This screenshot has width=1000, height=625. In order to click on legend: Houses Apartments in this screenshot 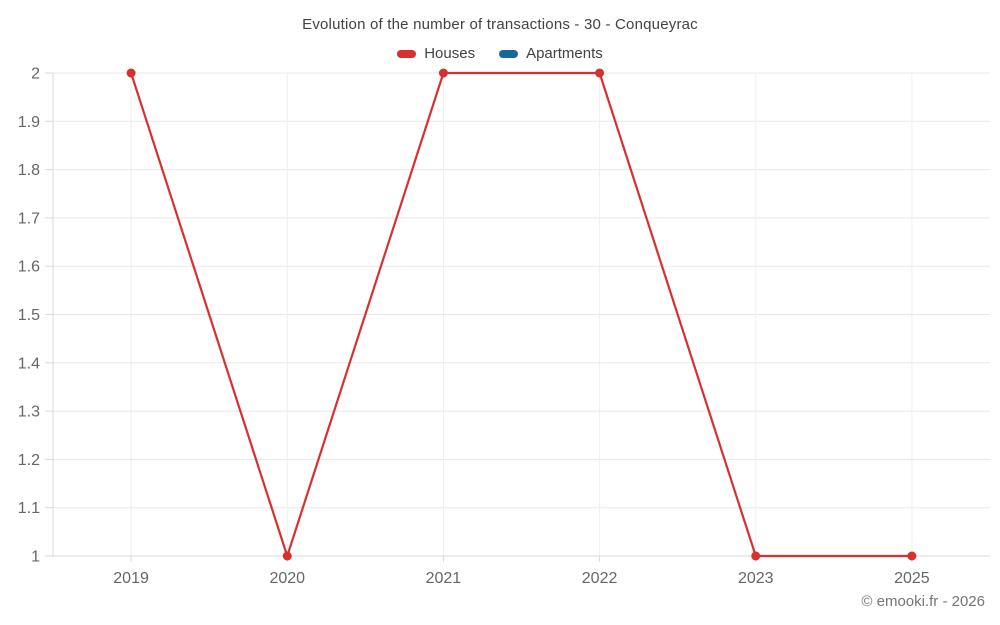, I will do `click(500, 53)`.